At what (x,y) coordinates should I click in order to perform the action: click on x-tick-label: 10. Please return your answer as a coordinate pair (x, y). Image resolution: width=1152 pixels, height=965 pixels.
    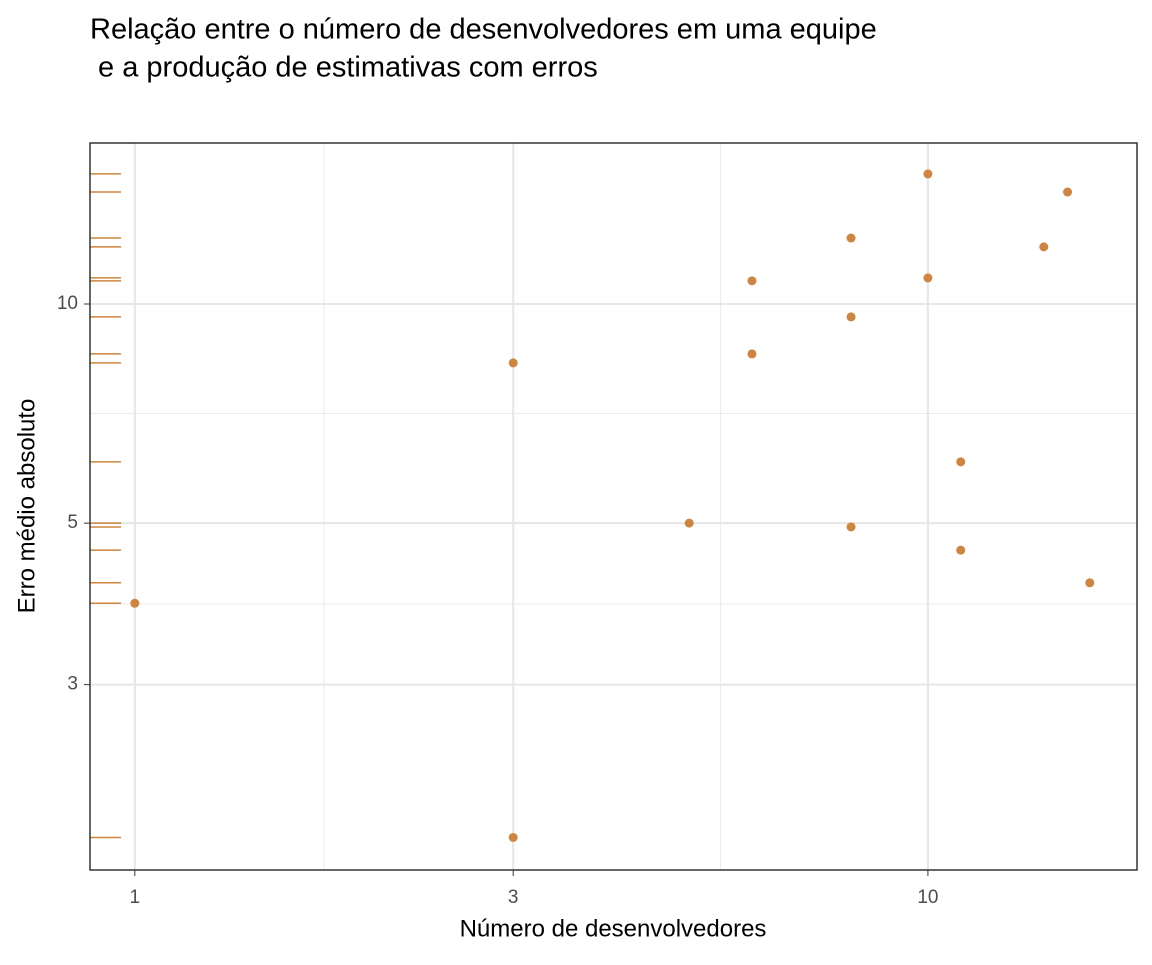
    Looking at the image, I should click on (927, 897).